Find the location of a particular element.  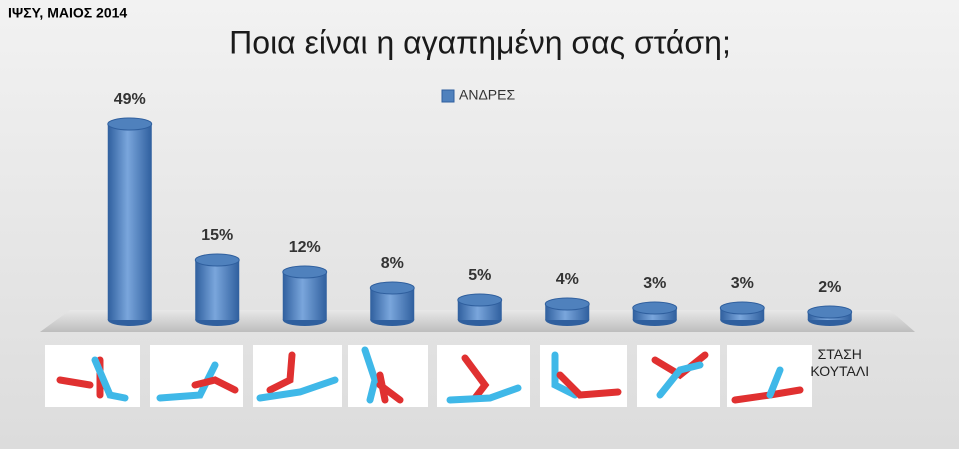

data-label: 12% is located at coordinates (305, 247).